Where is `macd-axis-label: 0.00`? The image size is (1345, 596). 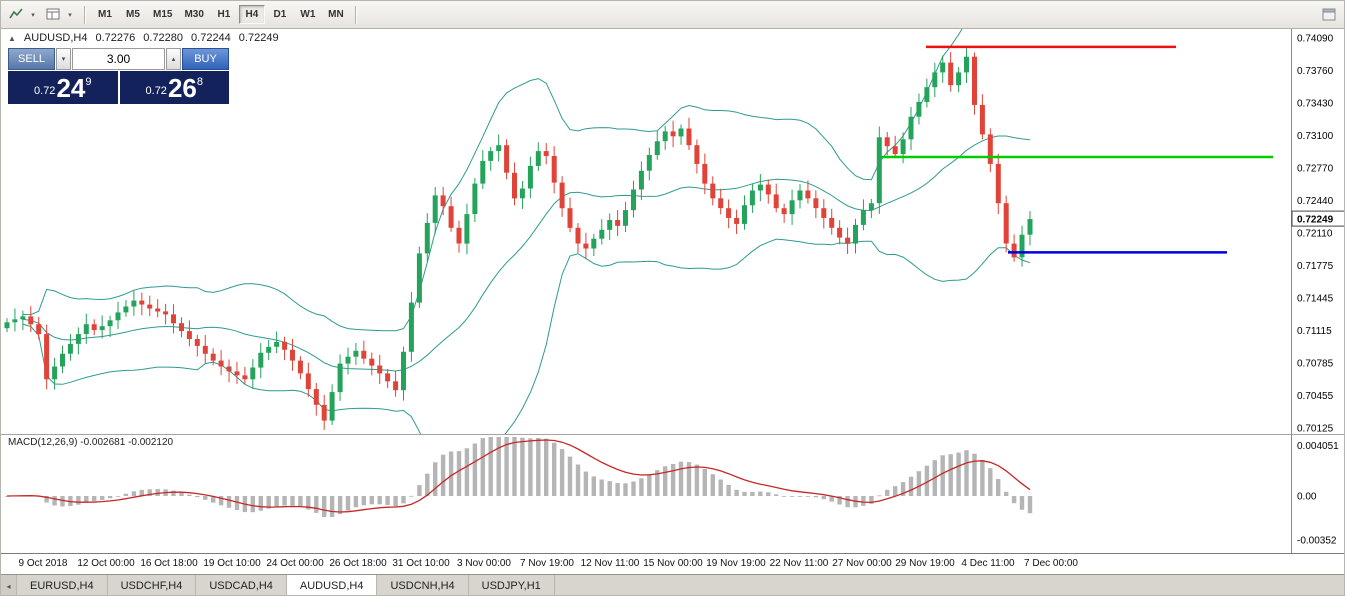
macd-axis-label: 0.00 is located at coordinates (1307, 497).